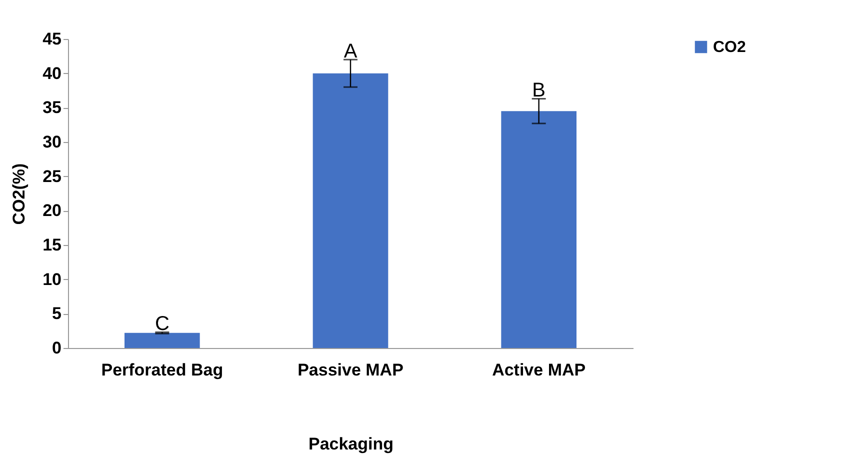  What do you see at coordinates (57, 348) in the screenshot?
I see `y-tick-label: 0` at bounding box center [57, 348].